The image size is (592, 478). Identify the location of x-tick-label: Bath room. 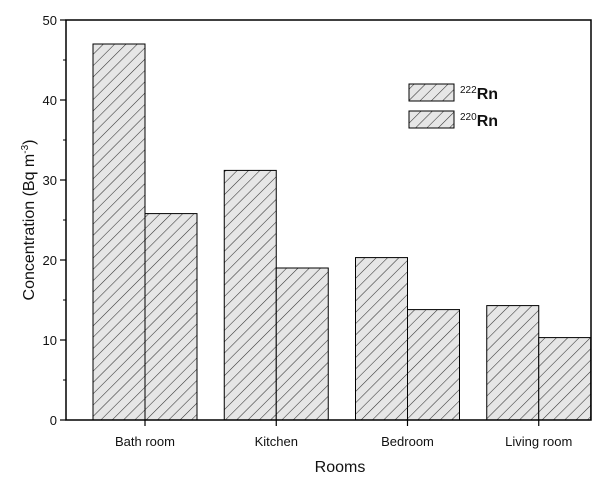
(145, 441).